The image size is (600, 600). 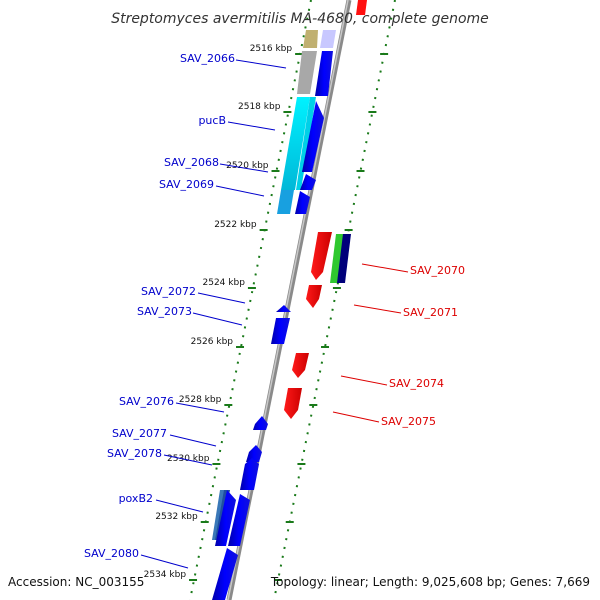 I want to click on gene-label-forward: SAV_2069, so click(x=186, y=184).